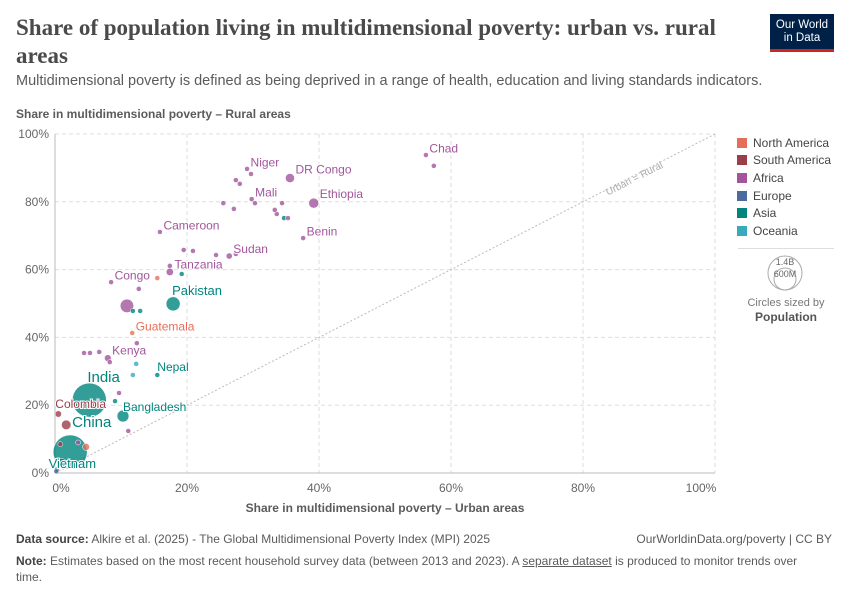 The image size is (850, 600). What do you see at coordinates (172, 367) in the screenshot?
I see `point-label: Nepal` at bounding box center [172, 367].